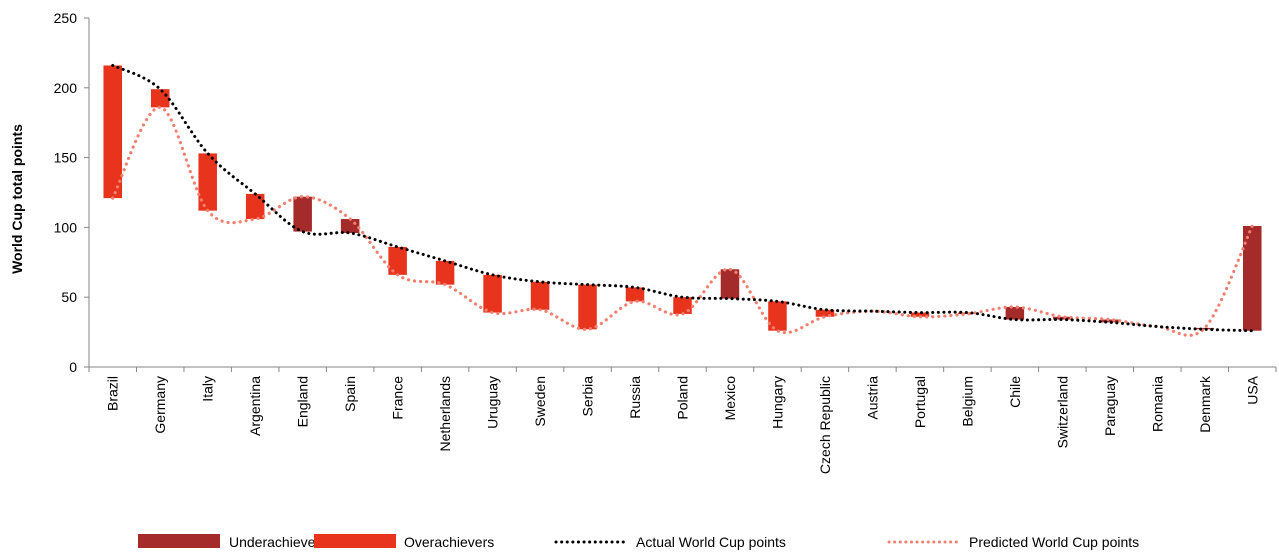 This screenshot has width=1279, height=552. I want to click on legend-label: Overachievers, so click(449, 542).